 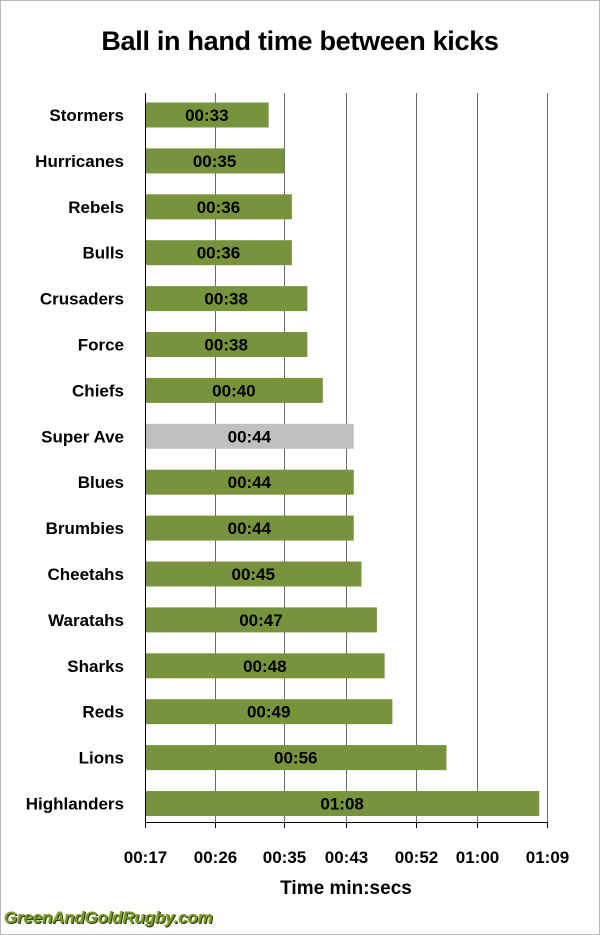 What do you see at coordinates (82, 436) in the screenshot?
I see `category-label: Super Ave` at bounding box center [82, 436].